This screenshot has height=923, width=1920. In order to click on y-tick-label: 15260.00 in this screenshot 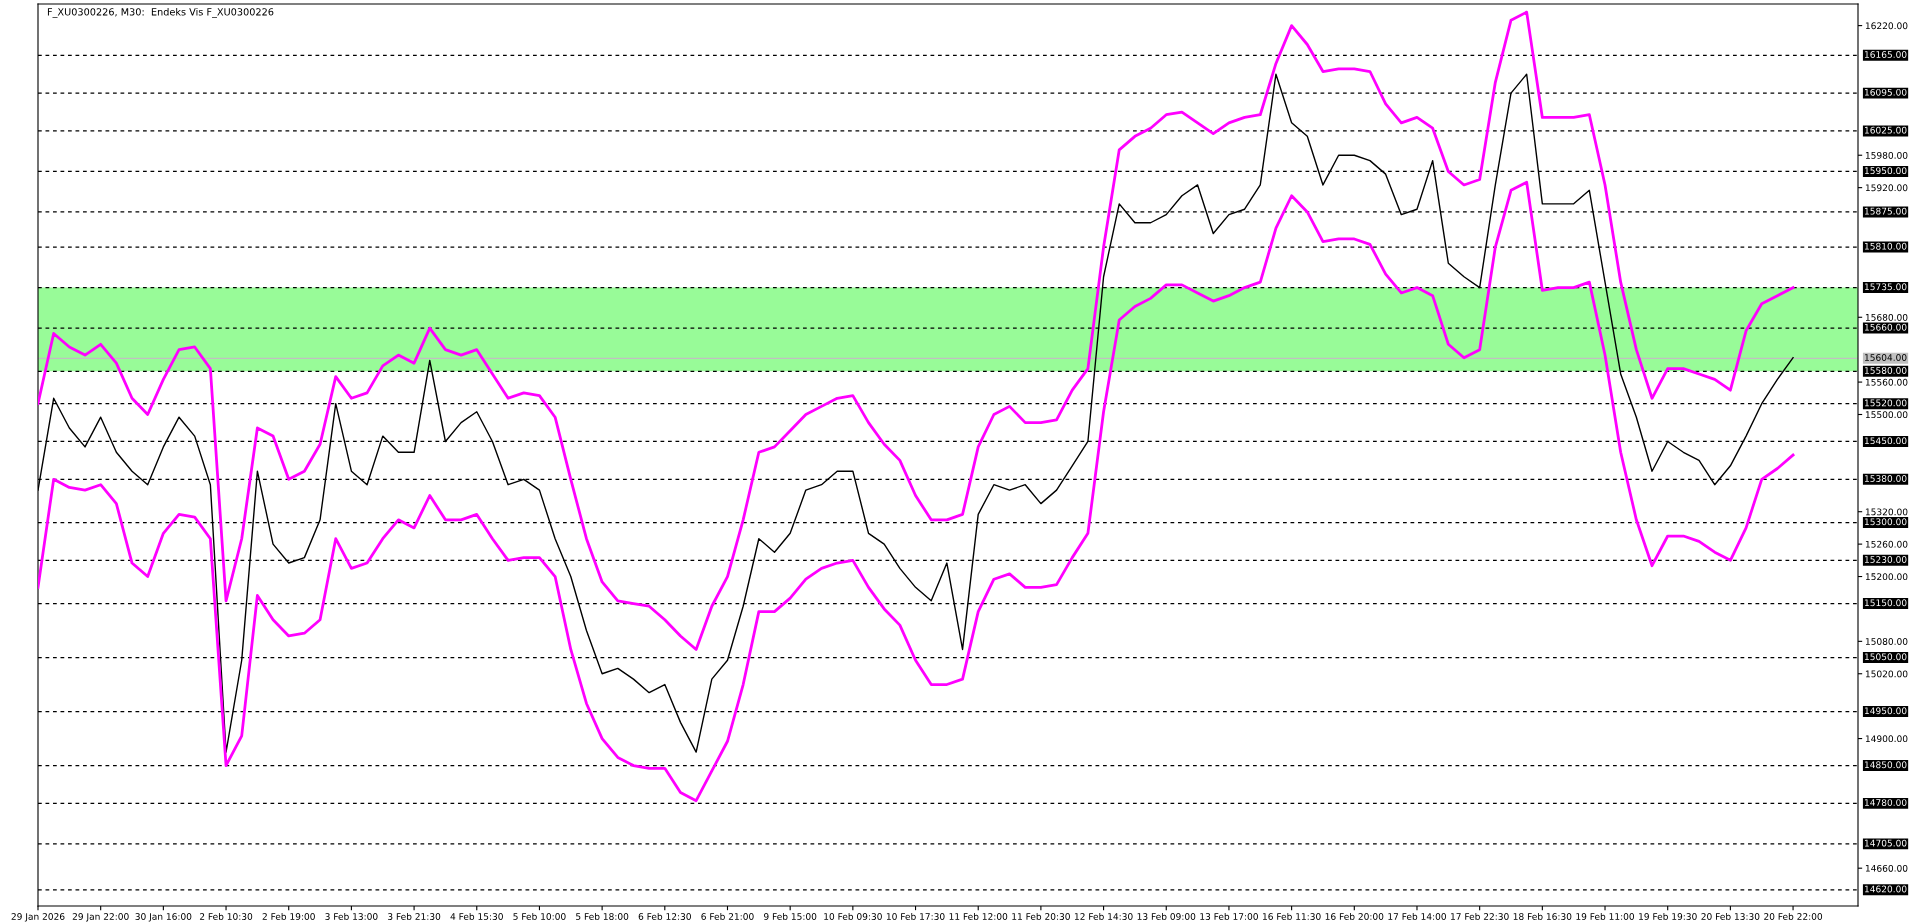, I will do `click(1886, 544)`.